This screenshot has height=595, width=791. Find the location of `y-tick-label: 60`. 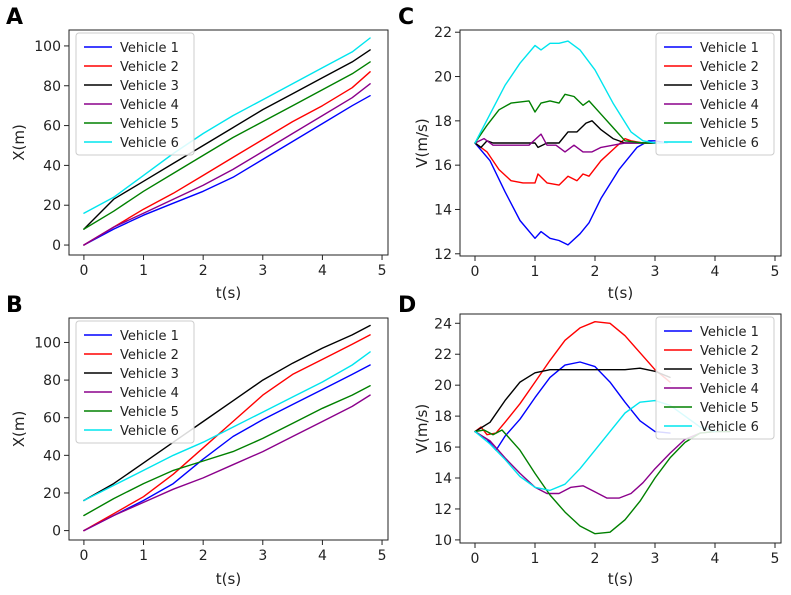

y-tick-label: 60 is located at coordinates (52, 127).